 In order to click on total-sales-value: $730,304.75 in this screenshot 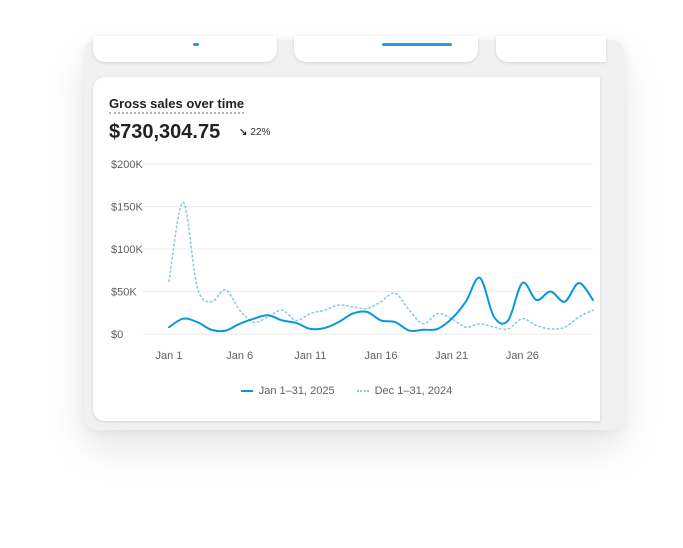, I will do `click(165, 132)`.